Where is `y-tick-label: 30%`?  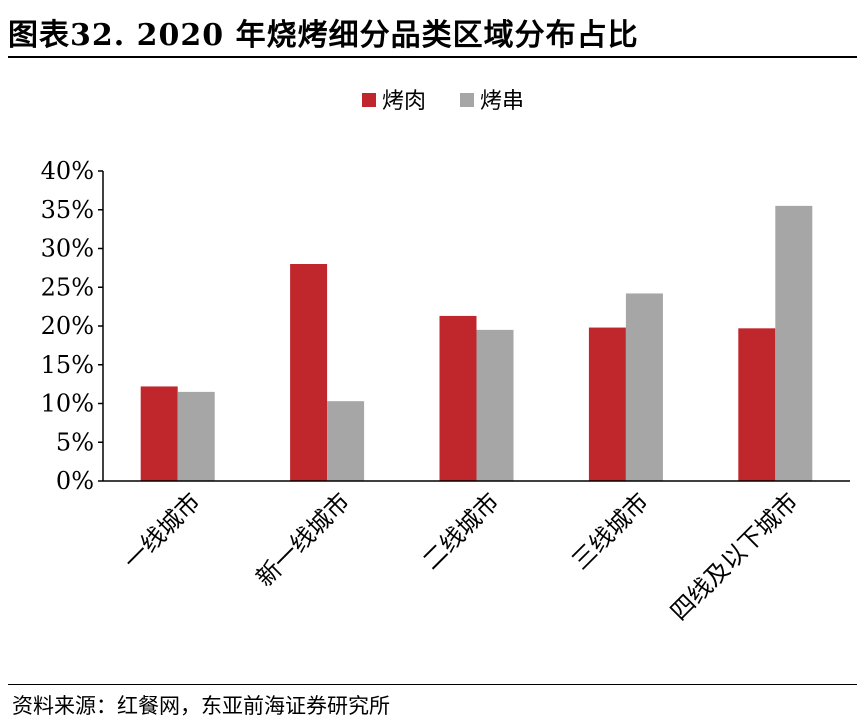 y-tick-label: 30% is located at coordinates (67, 249).